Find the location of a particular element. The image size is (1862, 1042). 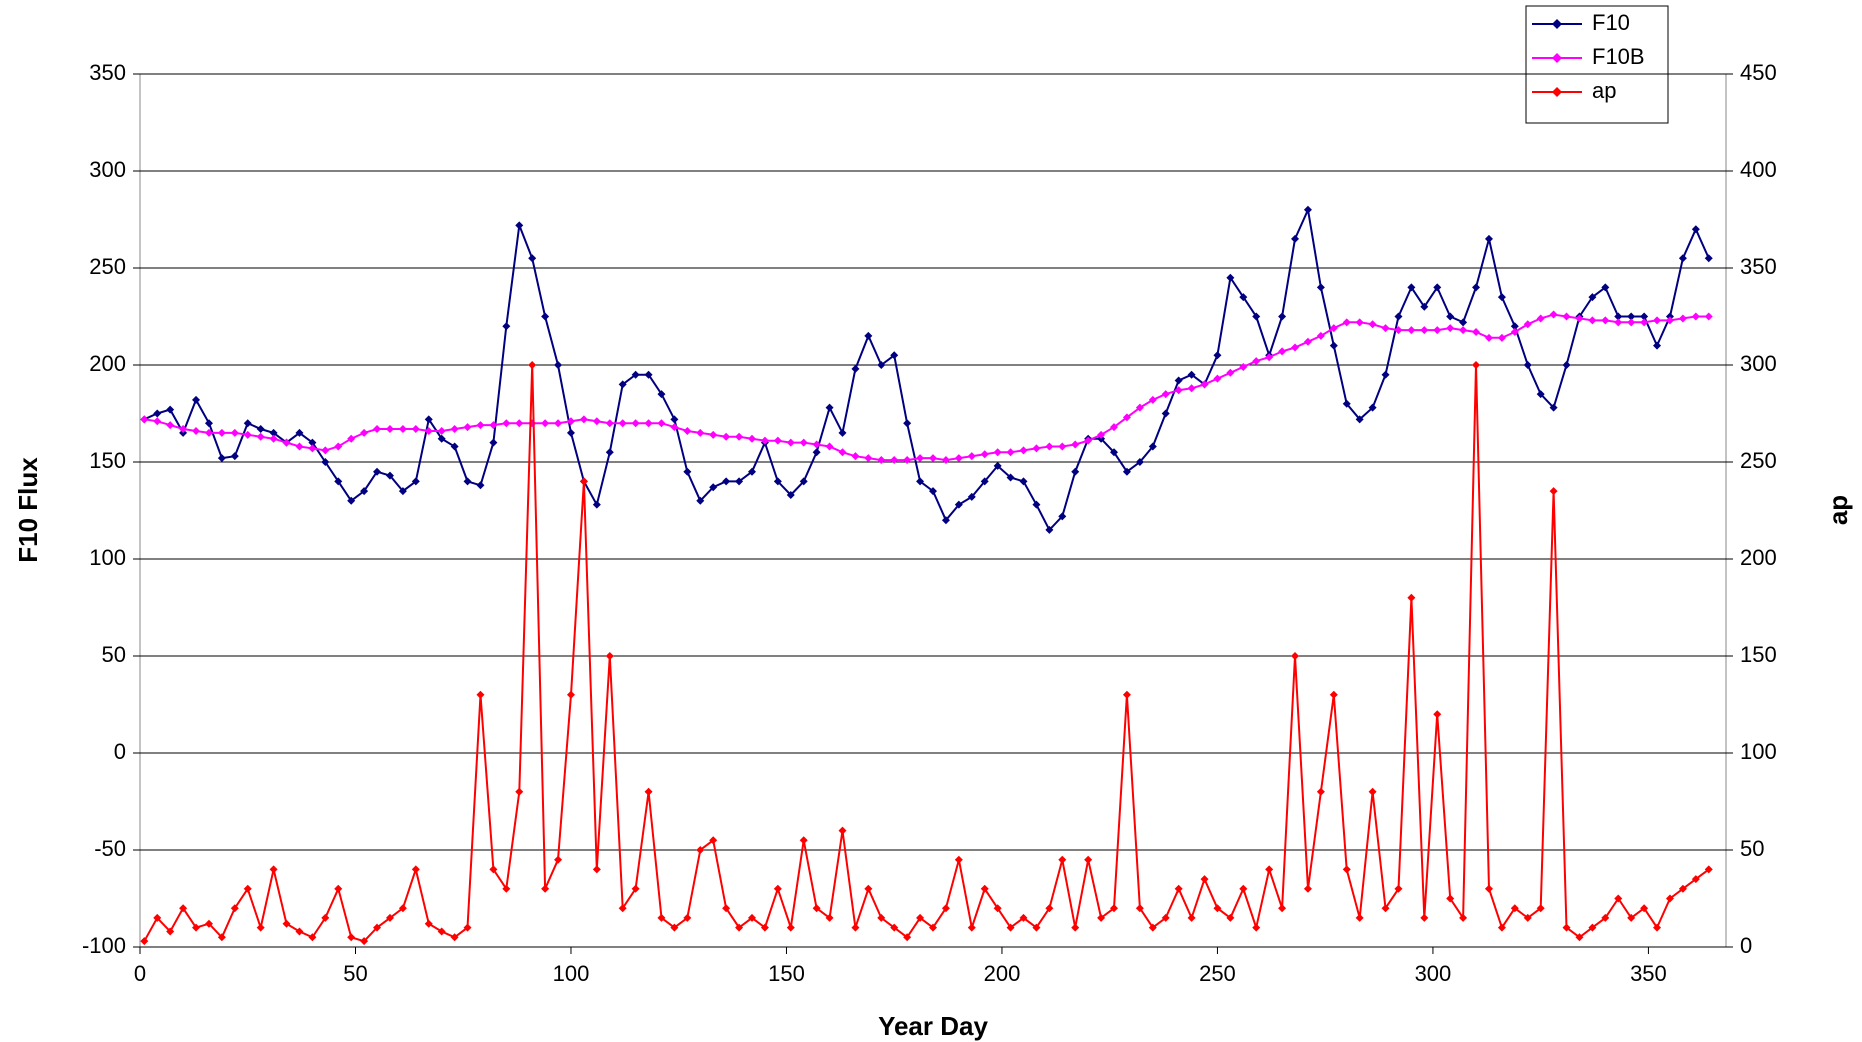

legend is located at coordinates (1597, 64).